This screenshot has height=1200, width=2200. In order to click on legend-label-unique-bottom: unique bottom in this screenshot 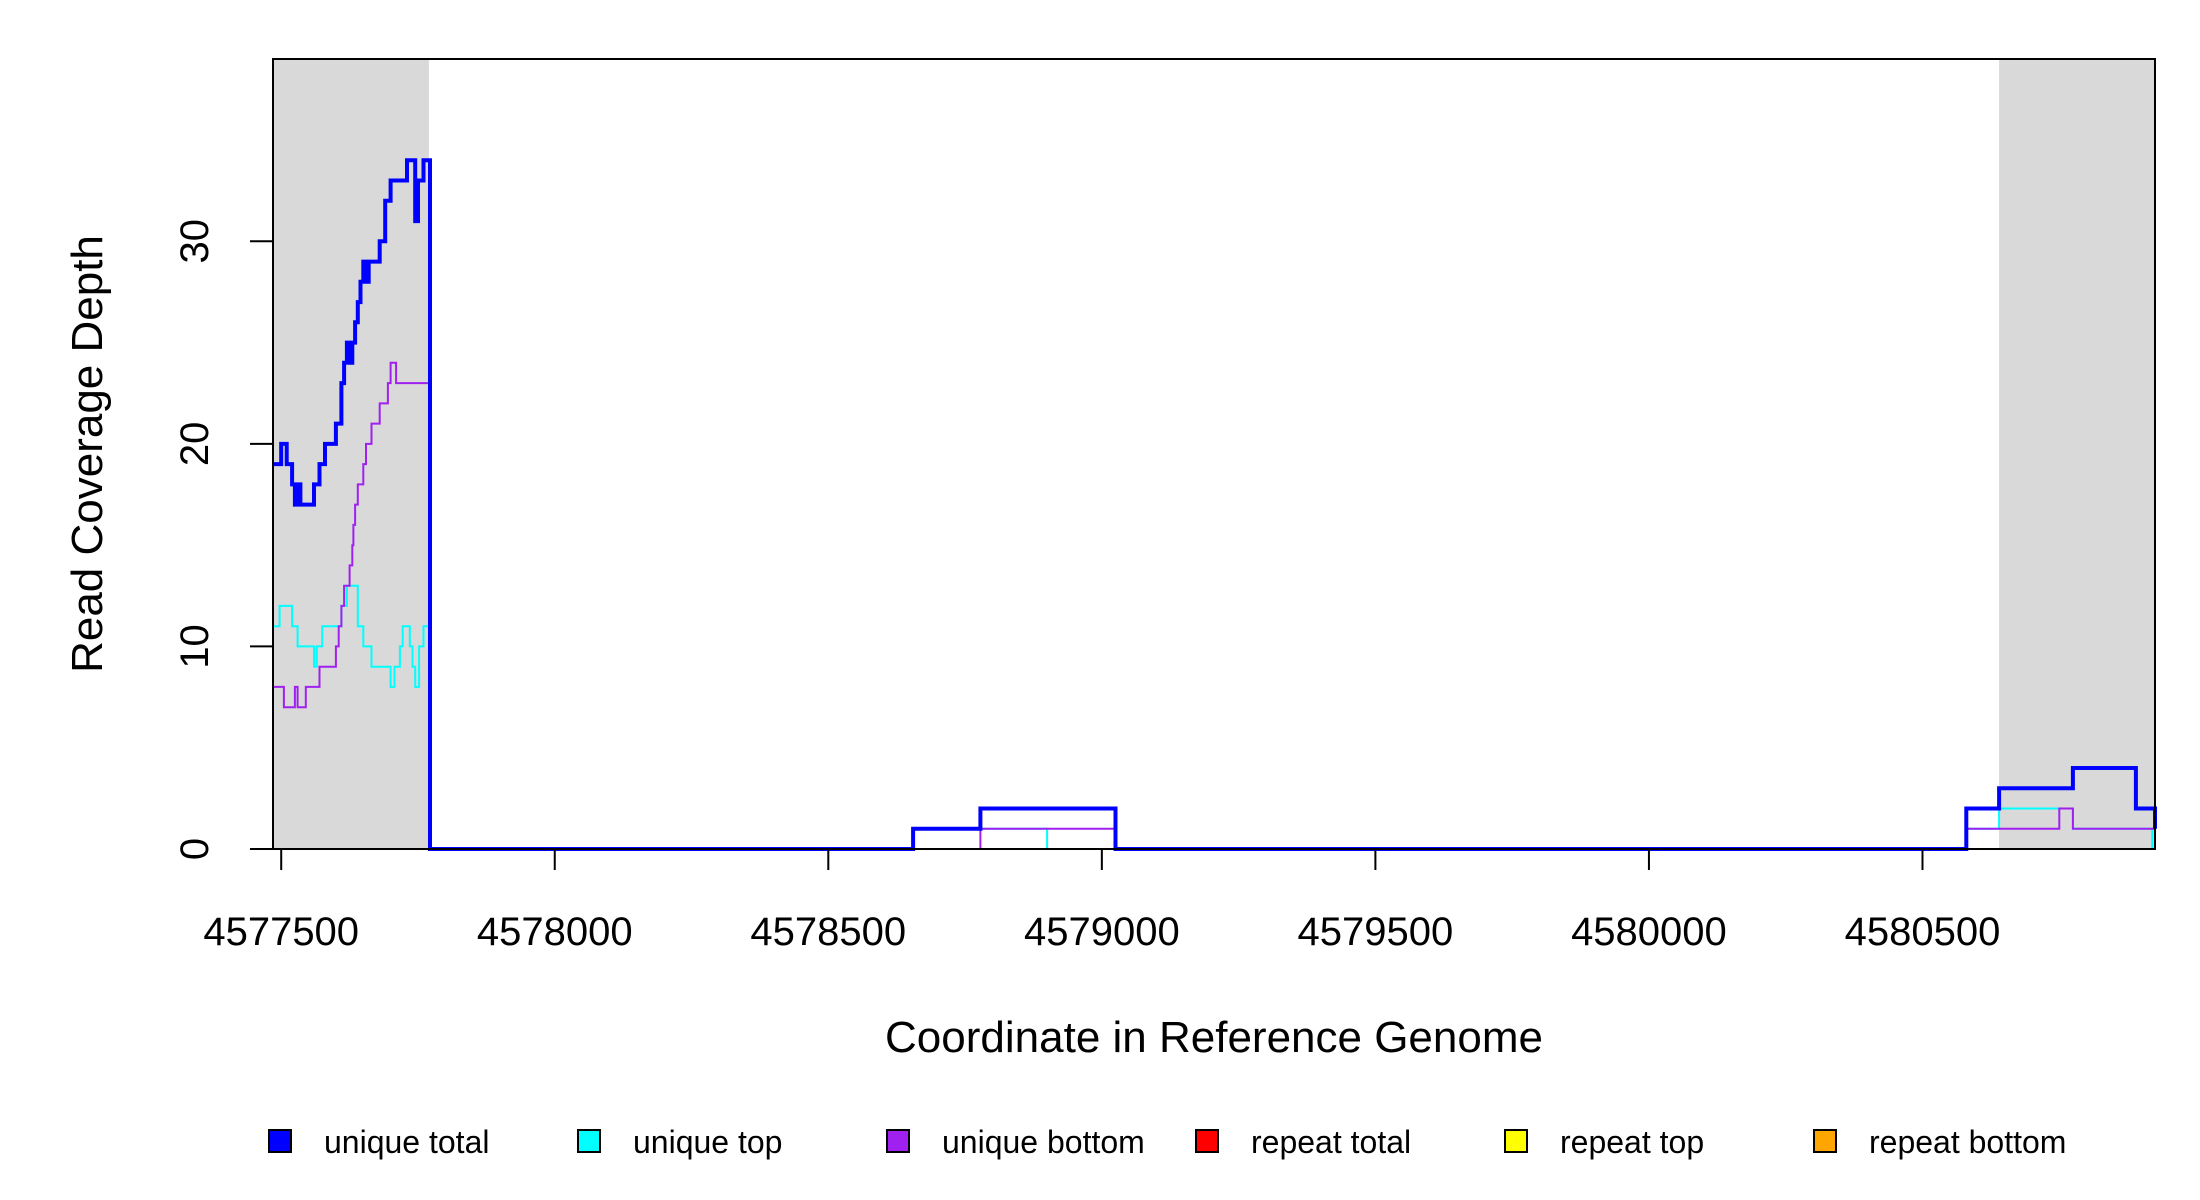, I will do `click(1043, 1142)`.